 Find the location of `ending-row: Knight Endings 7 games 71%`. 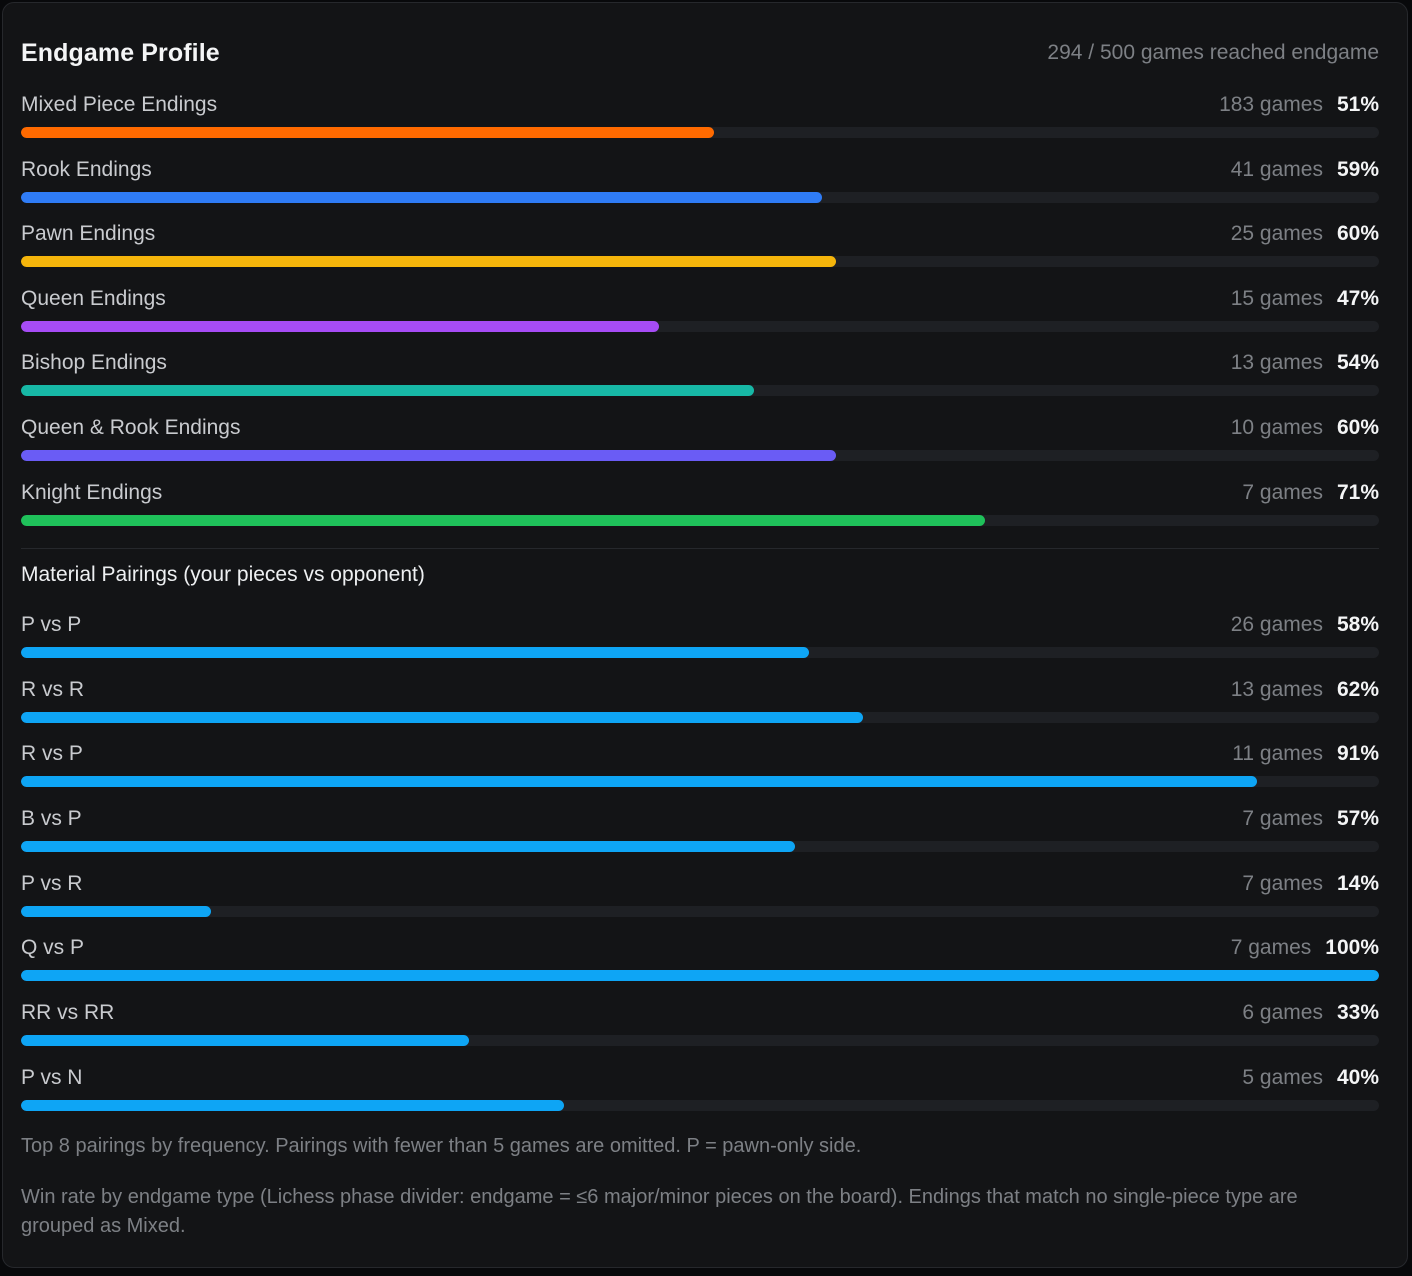

ending-row: Knight Endings 7 games 71% is located at coordinates (700, 509).